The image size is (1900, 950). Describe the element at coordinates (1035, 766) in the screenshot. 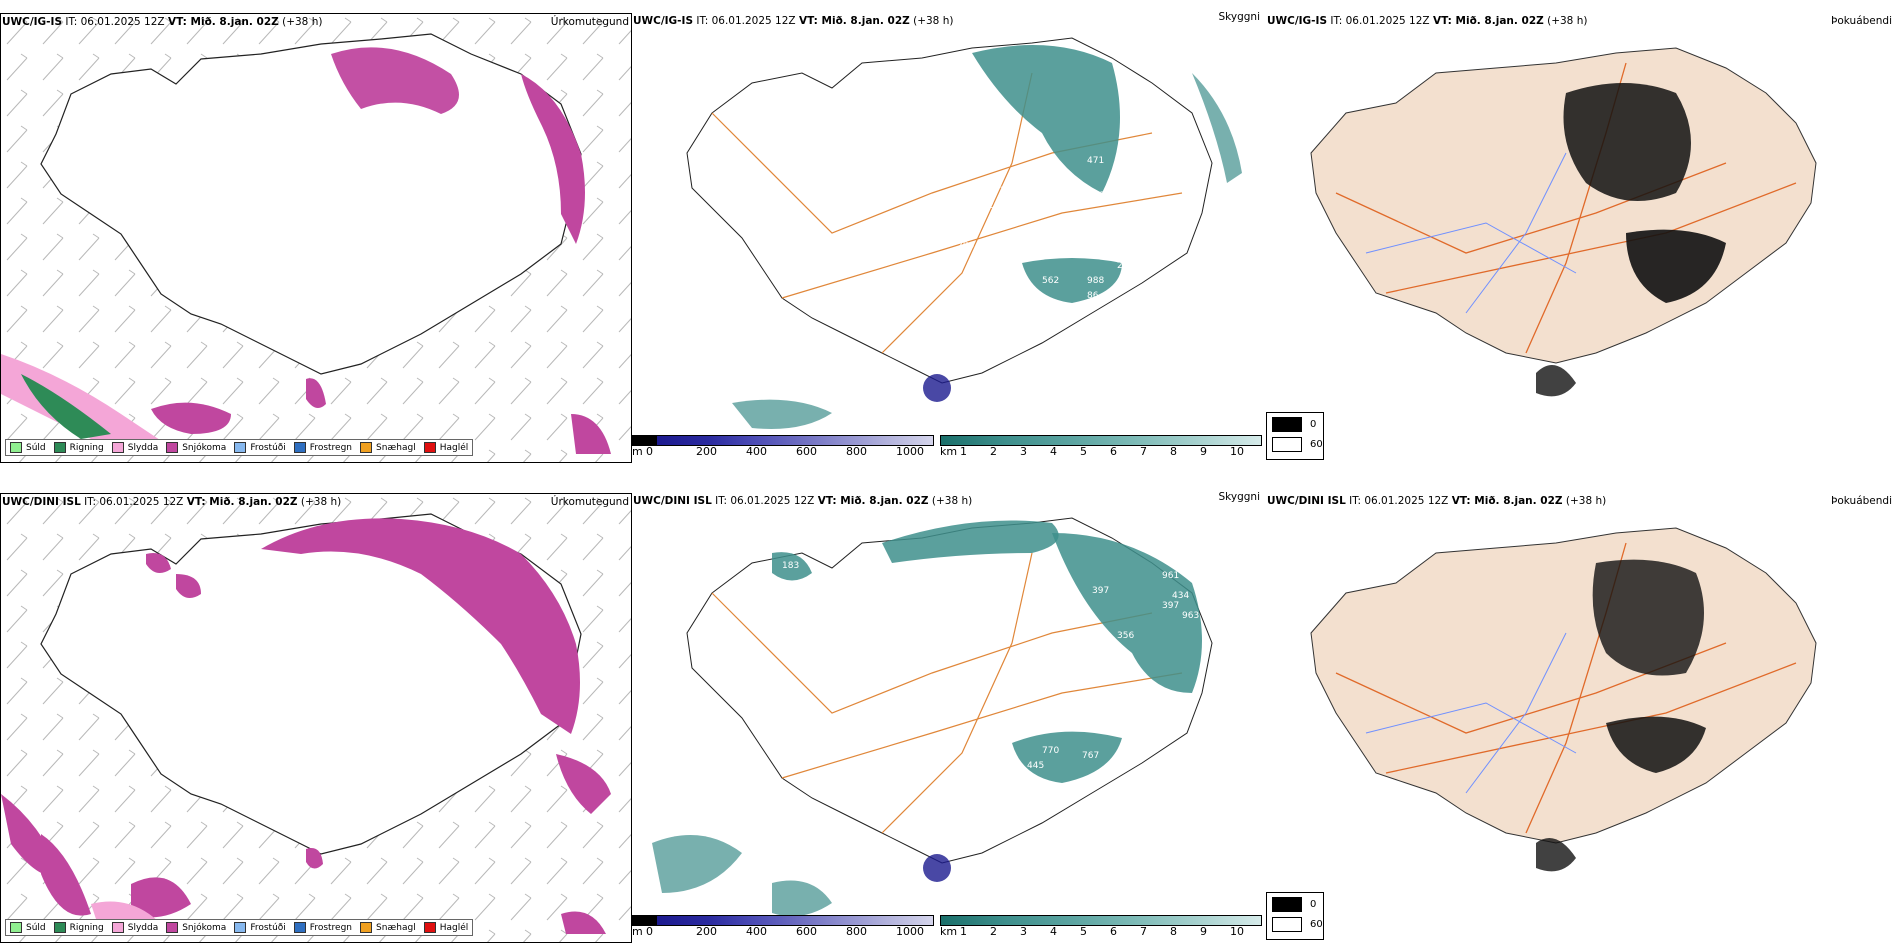

I see `cloud-label: 445` at that location.